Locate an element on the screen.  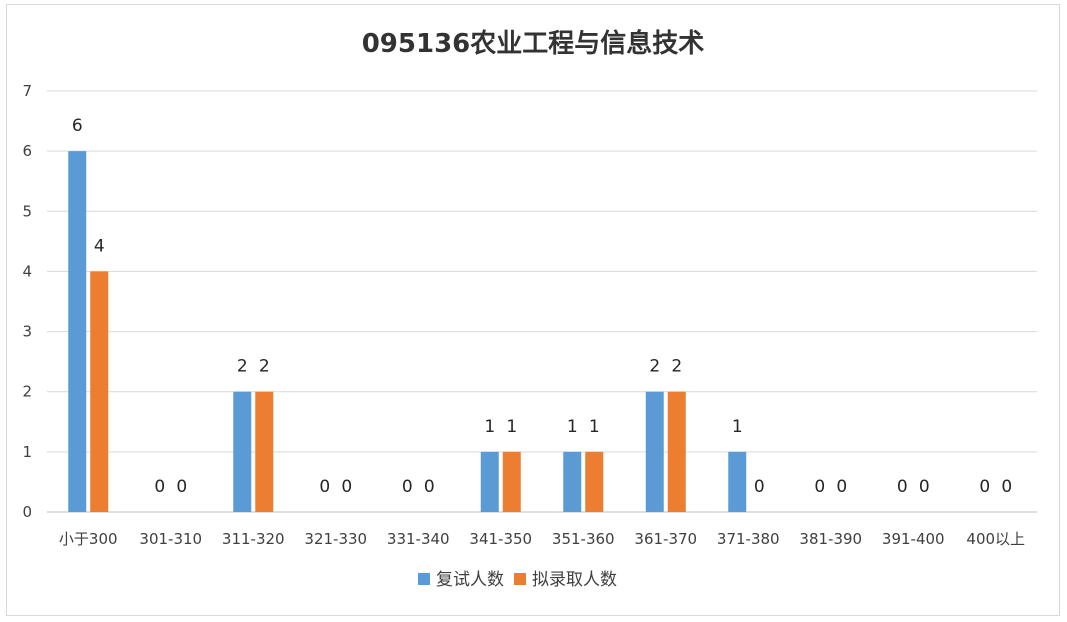
legend-label: 拟录取人数 is located at coordinates (574, 580).